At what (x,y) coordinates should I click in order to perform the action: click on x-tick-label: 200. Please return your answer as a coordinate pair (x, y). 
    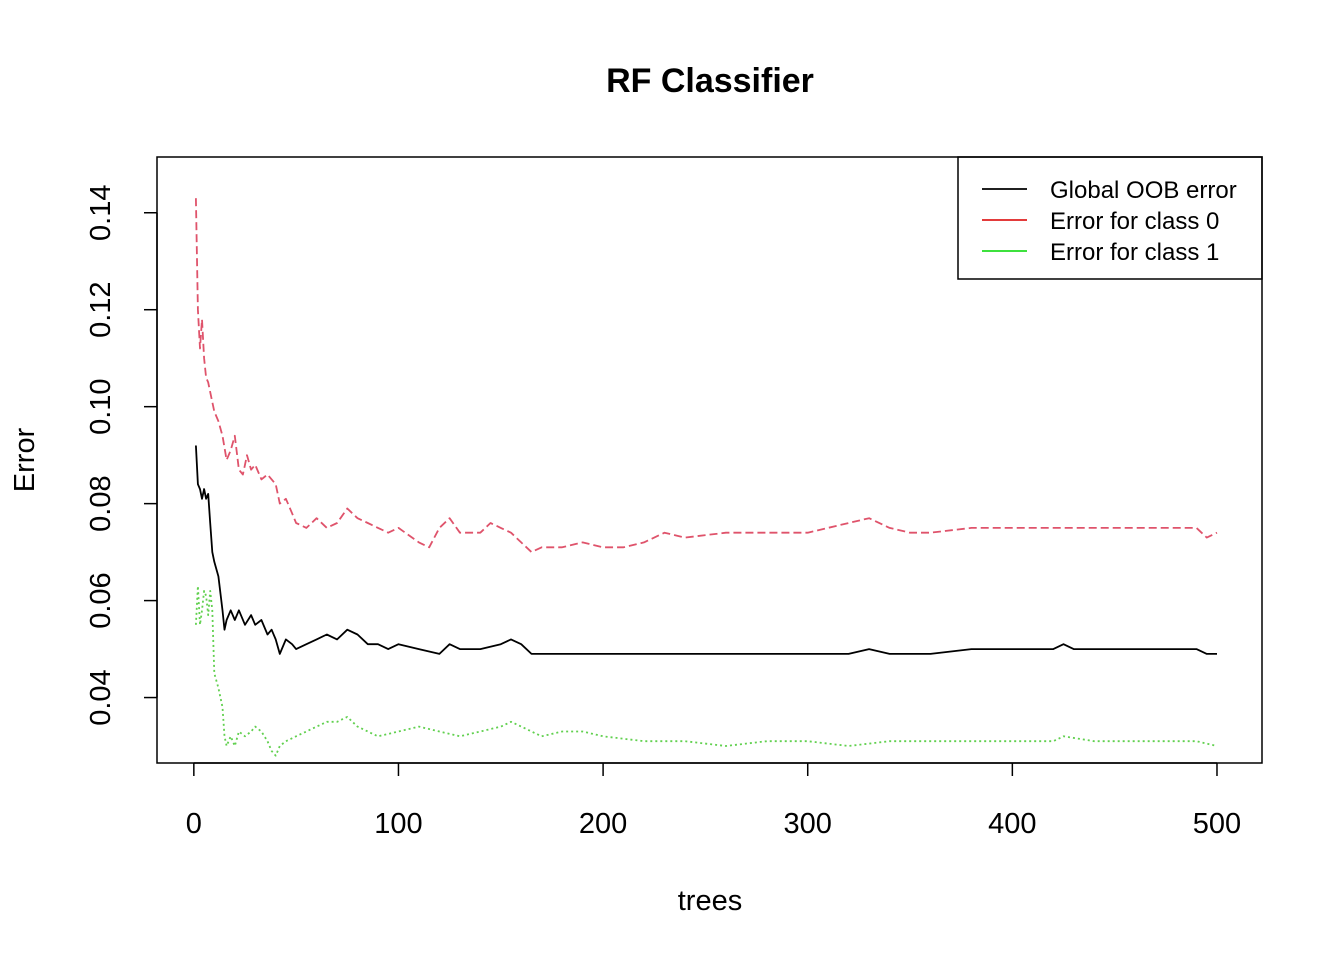
    Looking at the image, I should click on (603, 824).